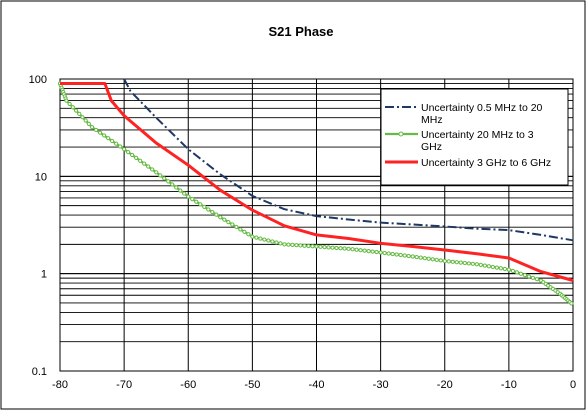 The width and height of the screenshot is (586, 410). What do you see at coordinates (300, 31) in the screenshot?
I see `chart-title: S21 Phase` at bounding box center [300, 31].